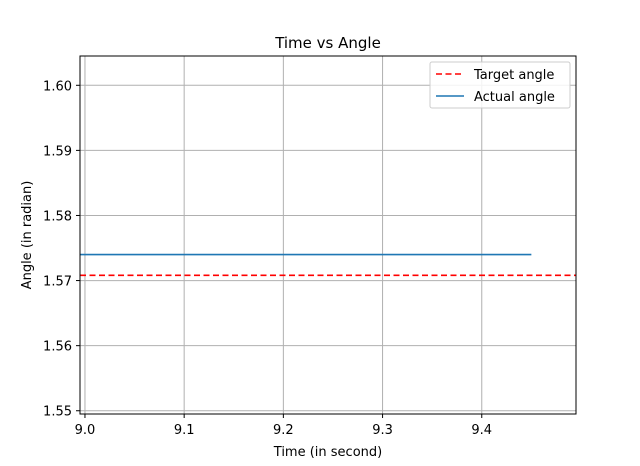 This screenshot has height=466, width=640. I want to click on y-tick-label: 1.57, so click(57, 282).